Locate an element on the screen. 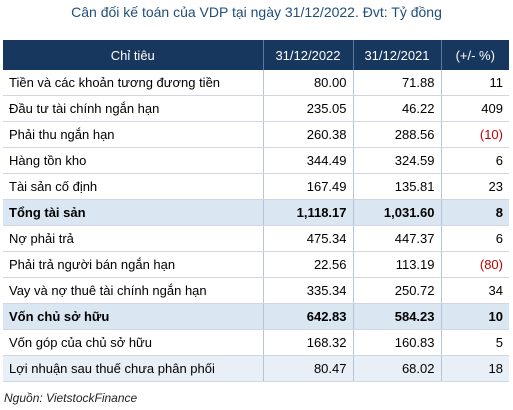 This screenshot has width=513, height=410. source-note: Nguồn: VietstockFinance is located at coordinates (71, 398).